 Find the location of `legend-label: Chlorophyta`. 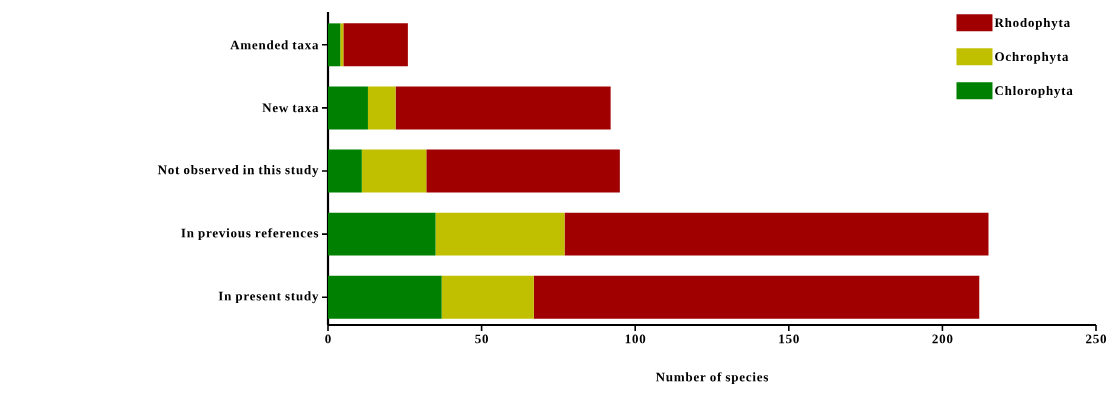

legend-label: Chlorophyta is located at coordinates (1034, 91).